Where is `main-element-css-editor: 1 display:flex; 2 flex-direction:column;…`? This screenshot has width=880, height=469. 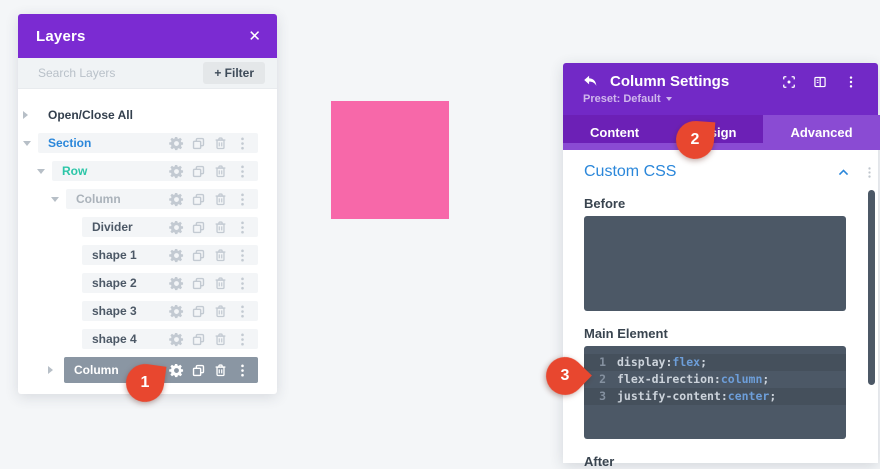 main-element-css-editor: 1 display:flex; 2 flex-direction:column;… is located at coordinates (715, 392).